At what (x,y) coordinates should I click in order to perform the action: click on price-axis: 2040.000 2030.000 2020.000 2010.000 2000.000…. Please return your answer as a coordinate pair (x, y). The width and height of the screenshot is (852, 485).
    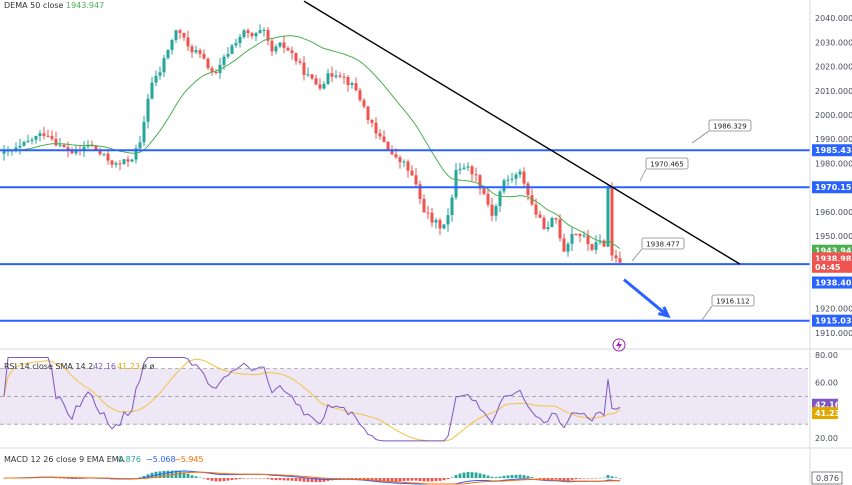
    Looking at the image, I should click on (832, 176).